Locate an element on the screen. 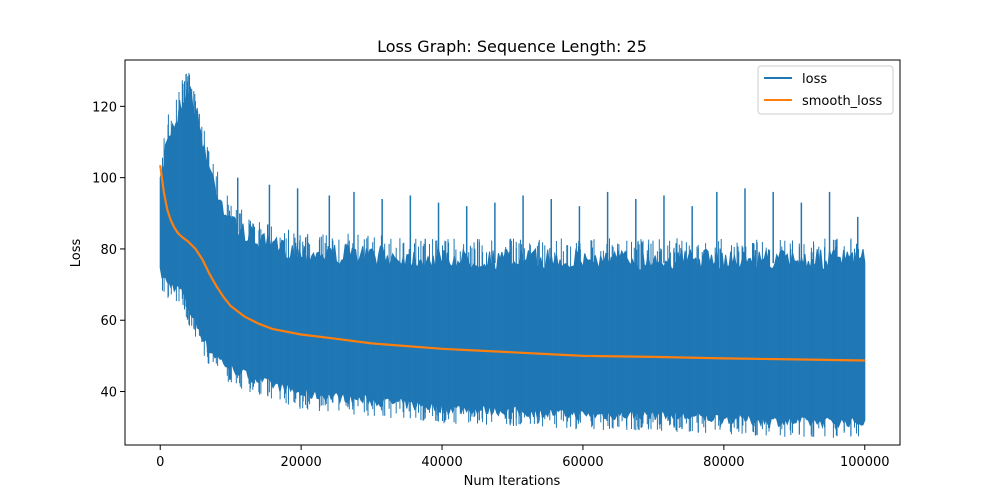 The height and width of the screenshot is (500, 1000). chart-title: Loss Graph: Sequence Length: 25 is located at coordinates (512, 46).